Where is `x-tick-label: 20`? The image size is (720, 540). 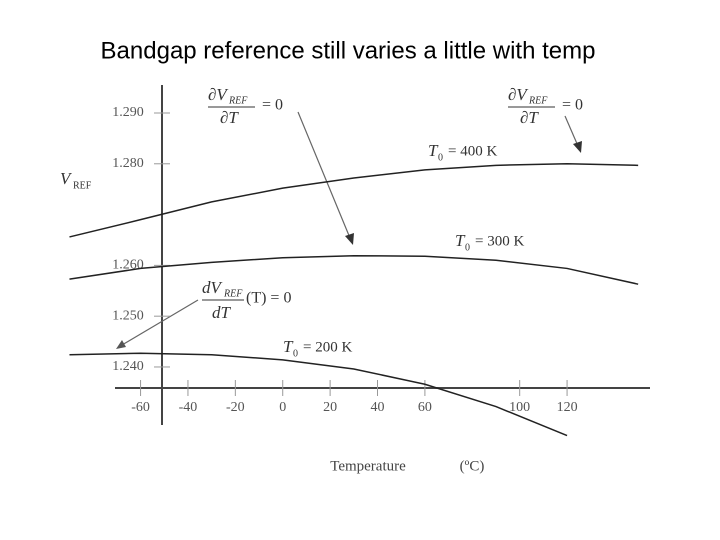 x-tick-label: 20 is located at coordinates (330, 407).